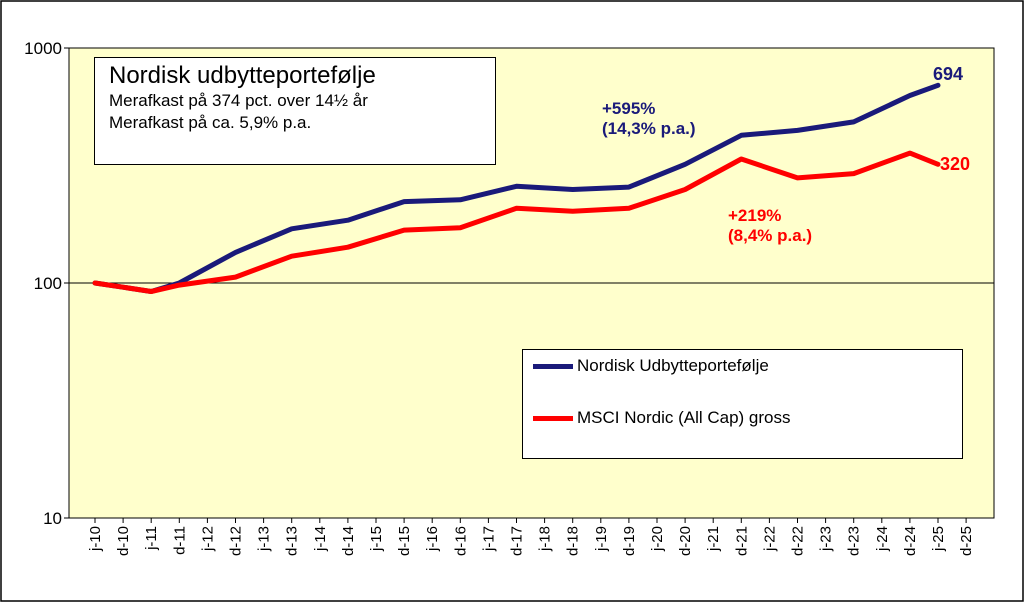 The width and height of the screenshot is (1024, 602). Describe the element at coordinates (673, 365) in the screenshot. I see `legend-label-nordisk: Nordisk Udbytteportefølje` at that location.